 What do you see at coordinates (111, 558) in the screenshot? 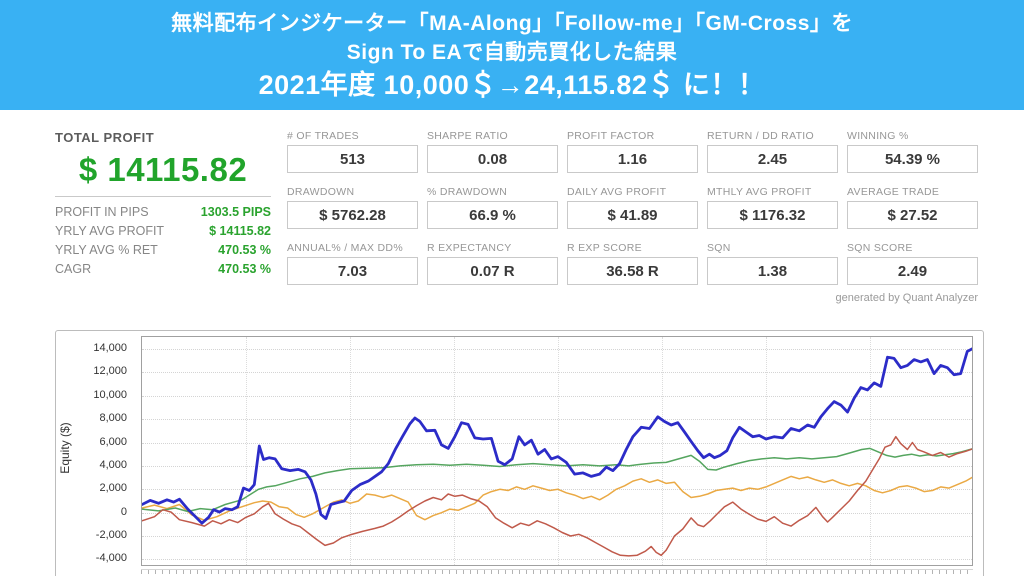
I see `y-tick-label: -4,000` at bounding box center [111, 558].